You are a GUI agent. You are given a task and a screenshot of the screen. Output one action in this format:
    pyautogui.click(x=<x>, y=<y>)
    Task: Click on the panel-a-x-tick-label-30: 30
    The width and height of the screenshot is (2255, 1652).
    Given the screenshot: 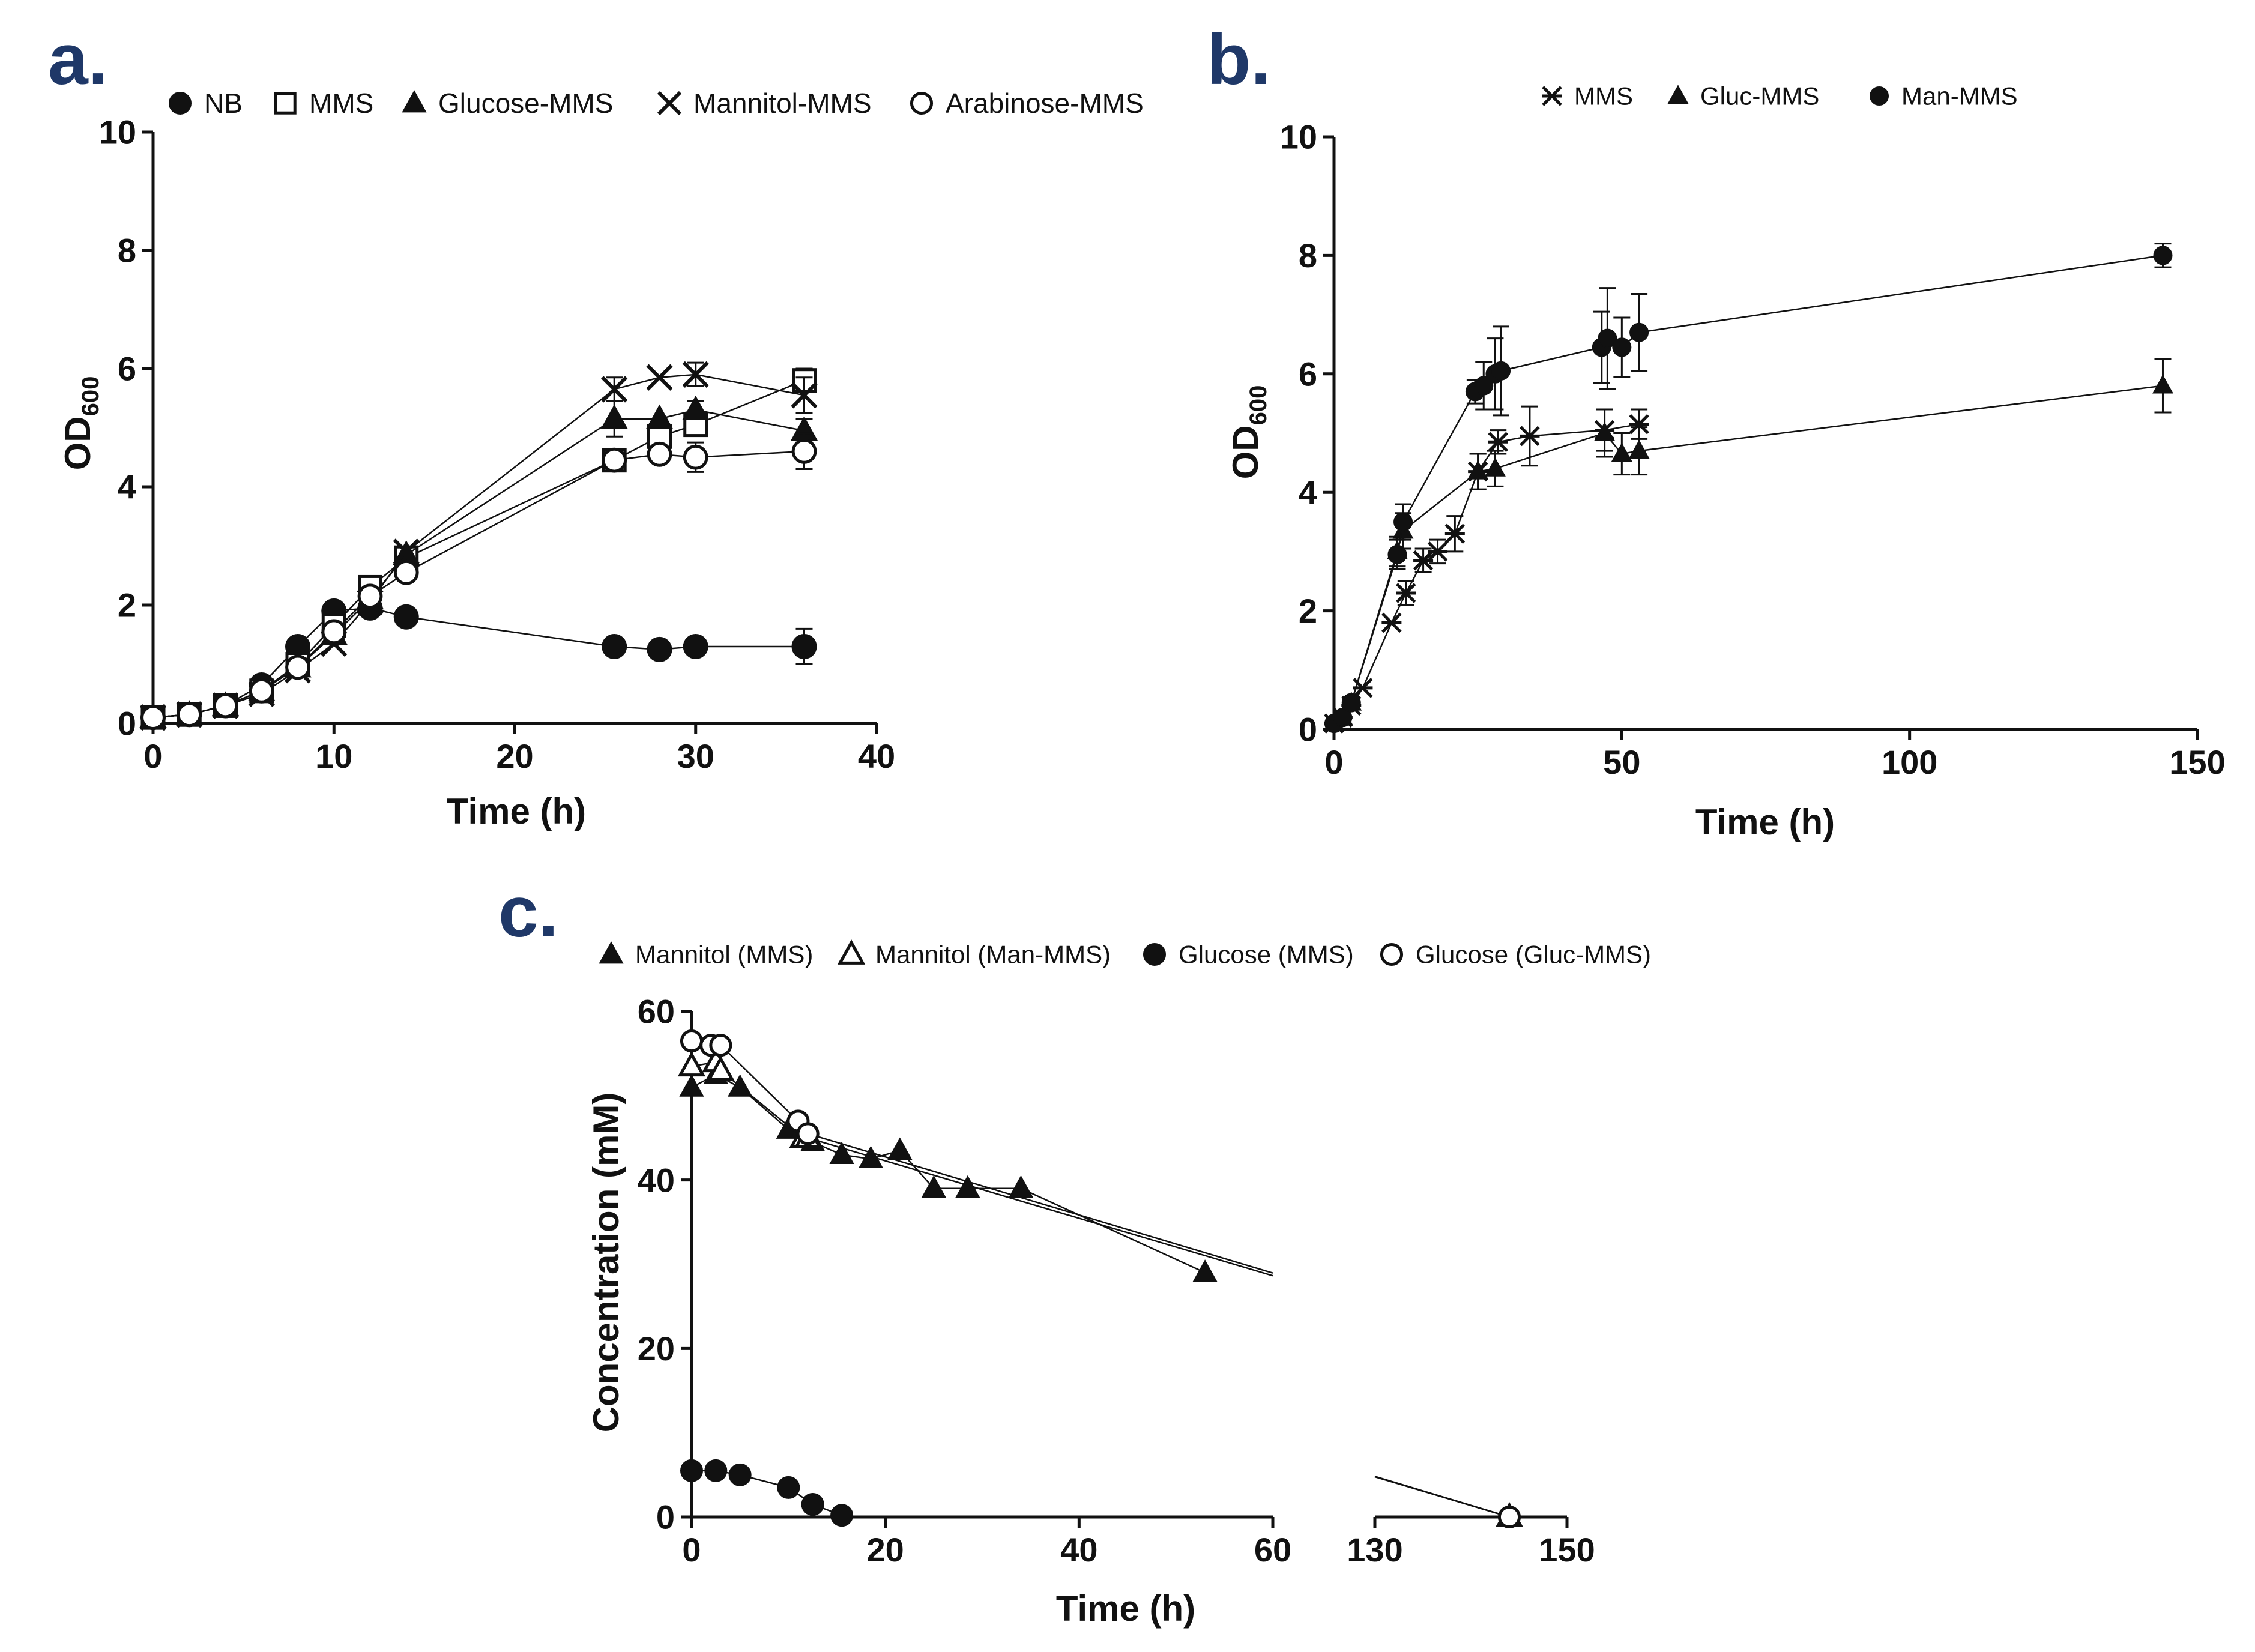 What is the action you would take?
    pyautogui.click(x=695, y=756)
    